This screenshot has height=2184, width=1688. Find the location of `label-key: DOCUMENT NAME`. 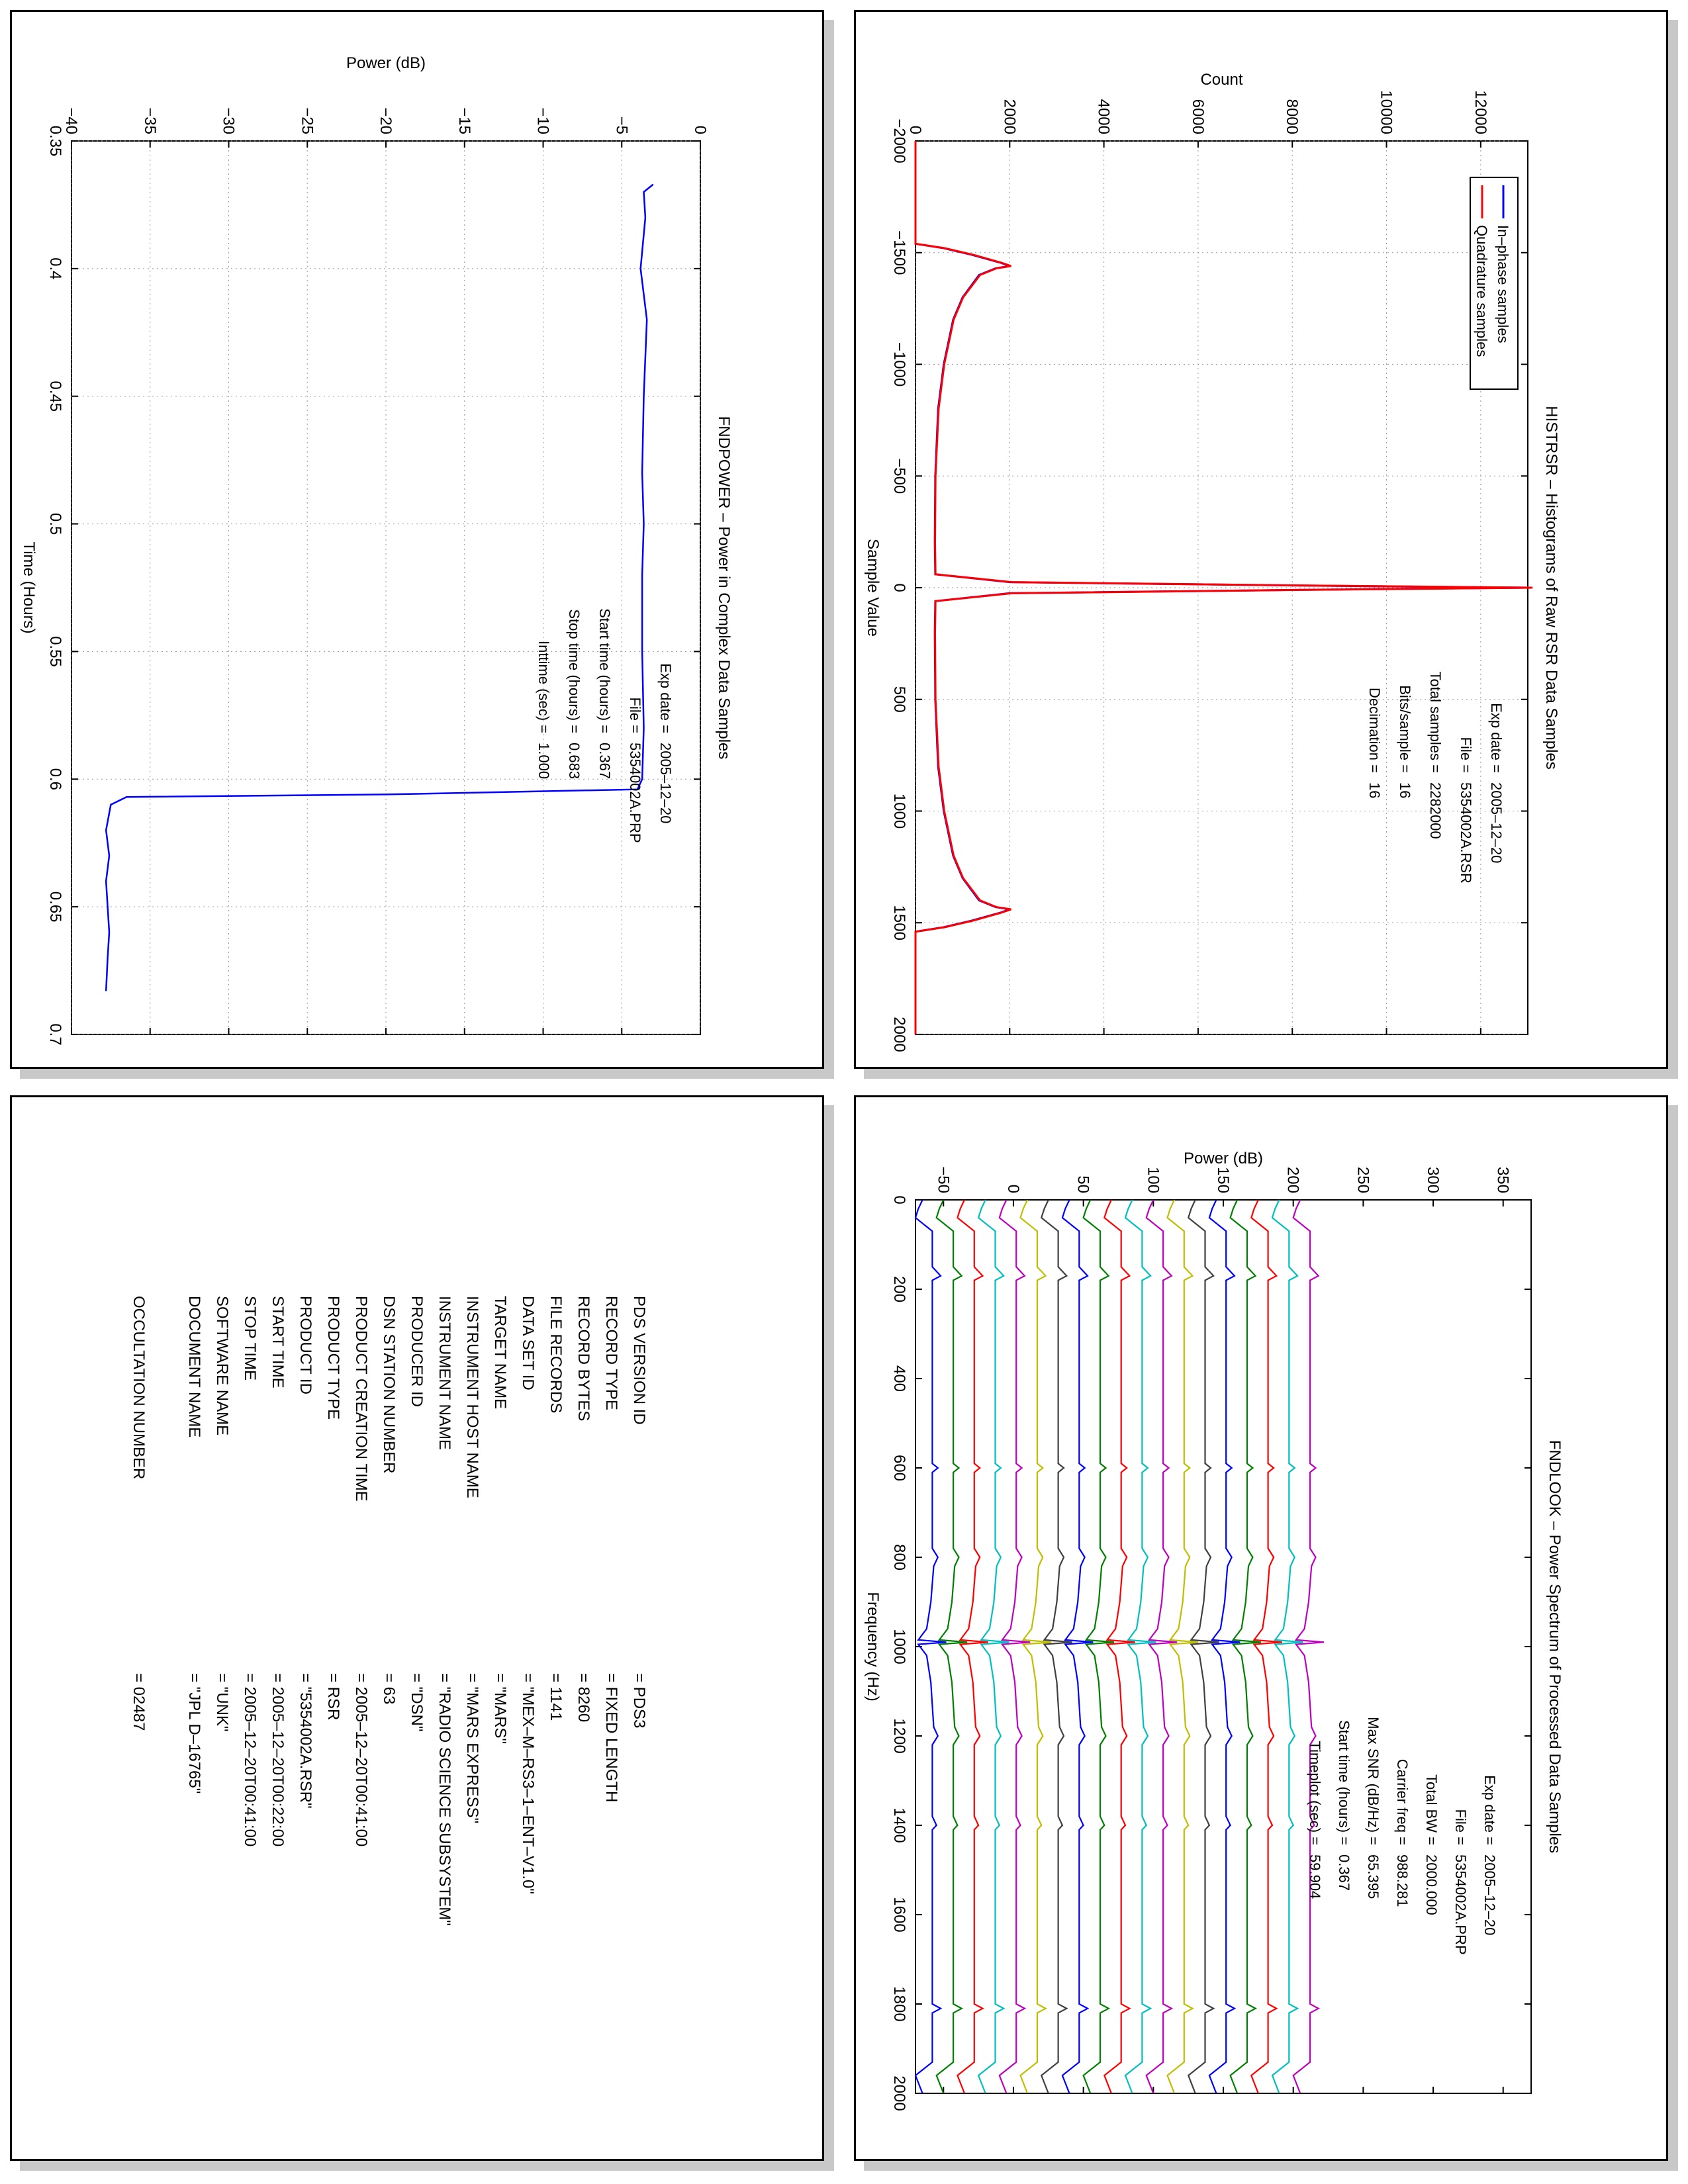

label-key: DOCUMENT NAME is located at coordinates (194, 1366).